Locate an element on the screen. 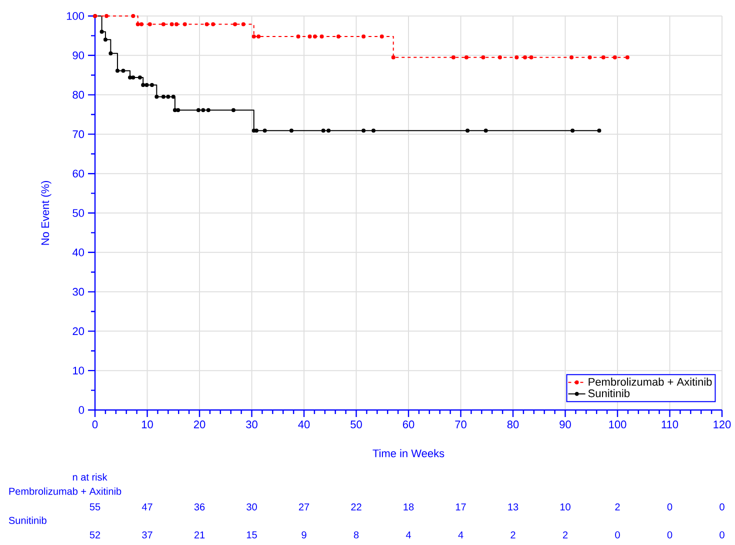  y-tick-label: 40 is located at coordinates (78, 252).